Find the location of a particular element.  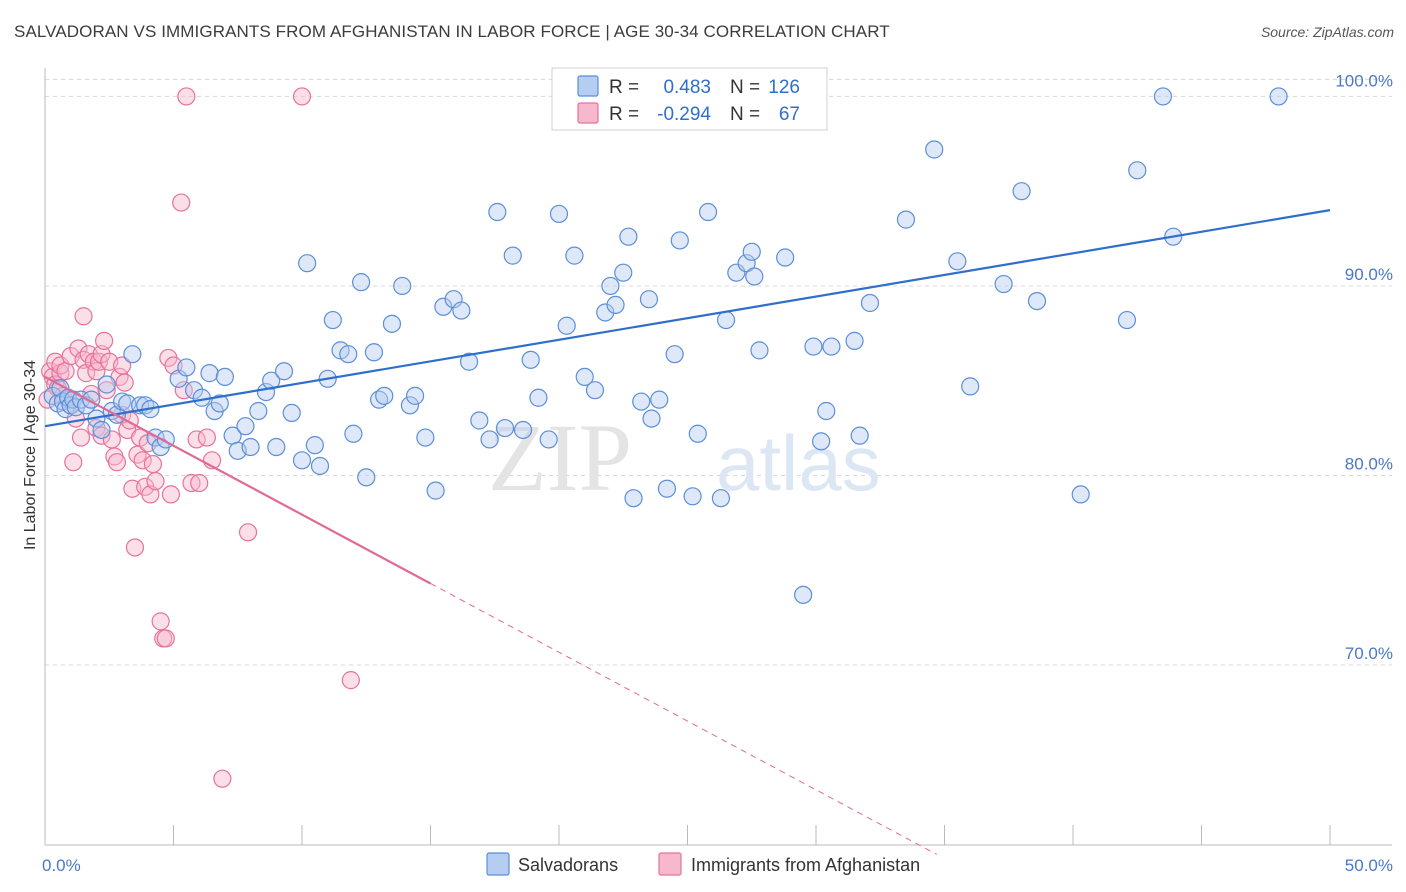

watermark-atlas: atlas is located at coordinates (798, 463).